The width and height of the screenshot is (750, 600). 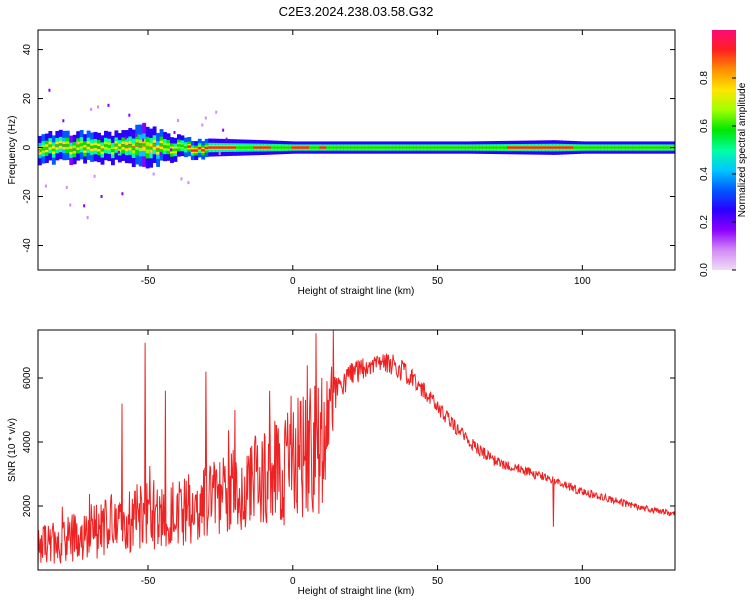 What do you see at coordinates (704, 222) in the screenshot?
I see `colorbar-tick-label: 0.2` at bounding box center [704, 222].